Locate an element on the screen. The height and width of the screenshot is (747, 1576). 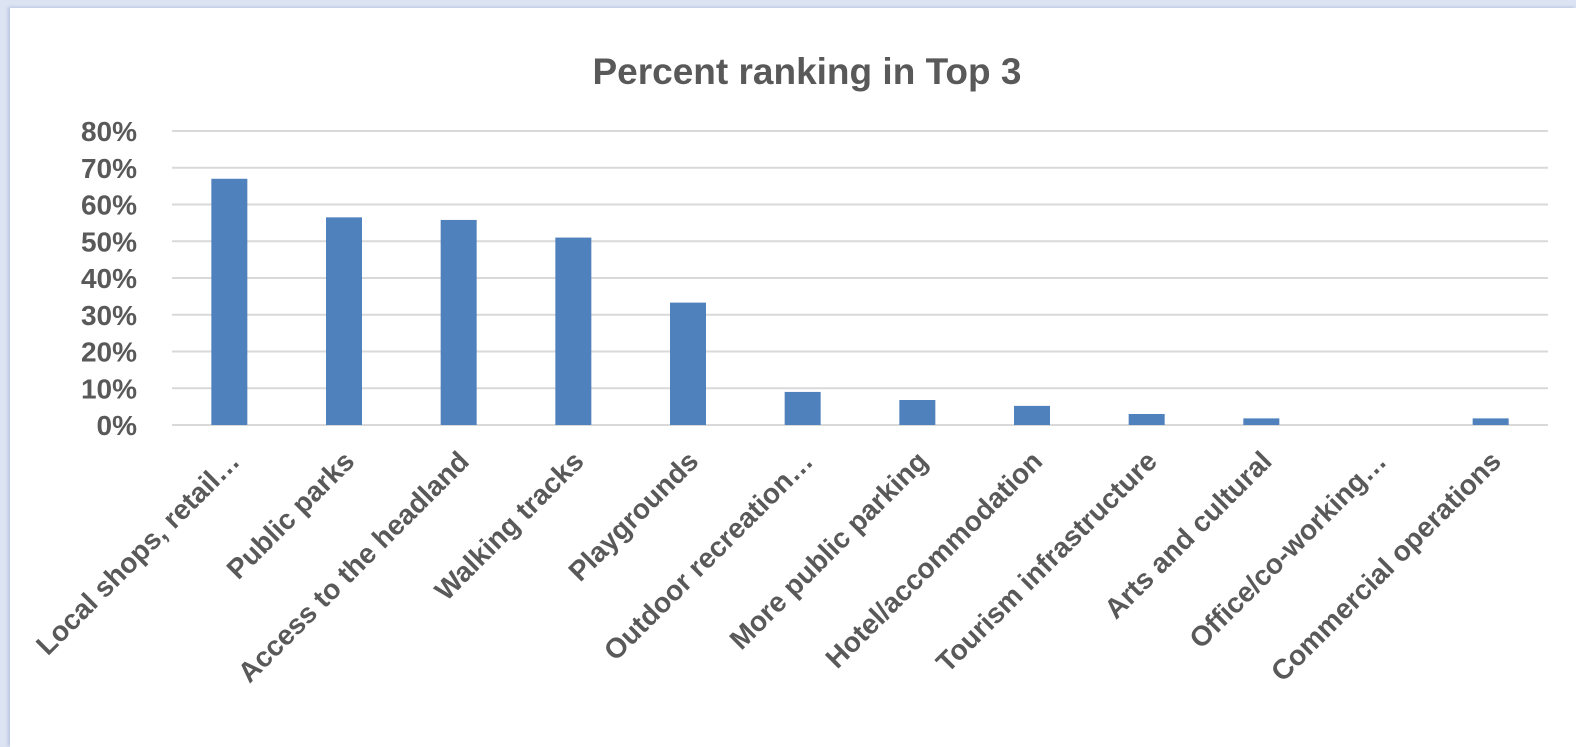
y-tick-label: 80% is located at coordinates (109, 131).